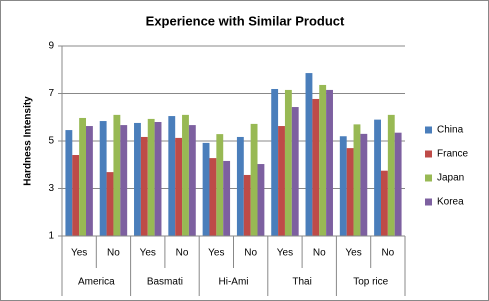 This screenshot has height=301, width=489. What do you see at coordinates (28, 141) in the screenshot?
I see `y-axis-label: Hardness Intensity` at bounding box center [28, 141].